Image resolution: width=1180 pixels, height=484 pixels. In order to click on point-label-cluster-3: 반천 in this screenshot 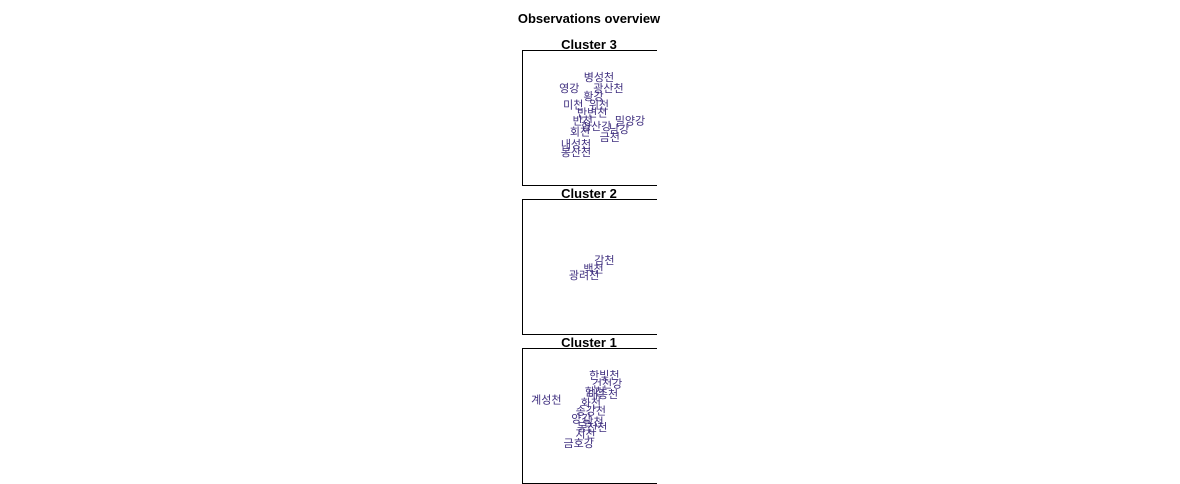, I will do `click(583, 121)`.